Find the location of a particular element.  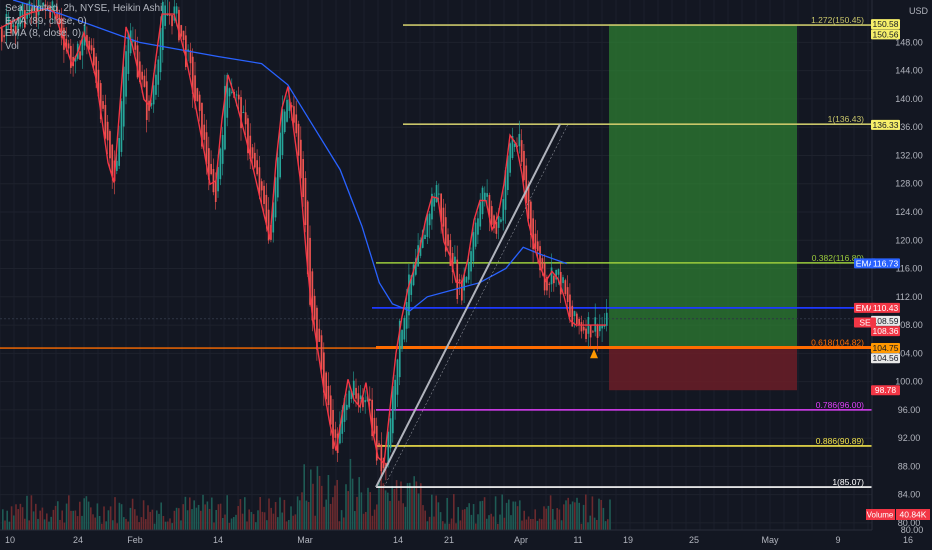

fib-label: 1(85.07) is located at coordinates (848, 482).